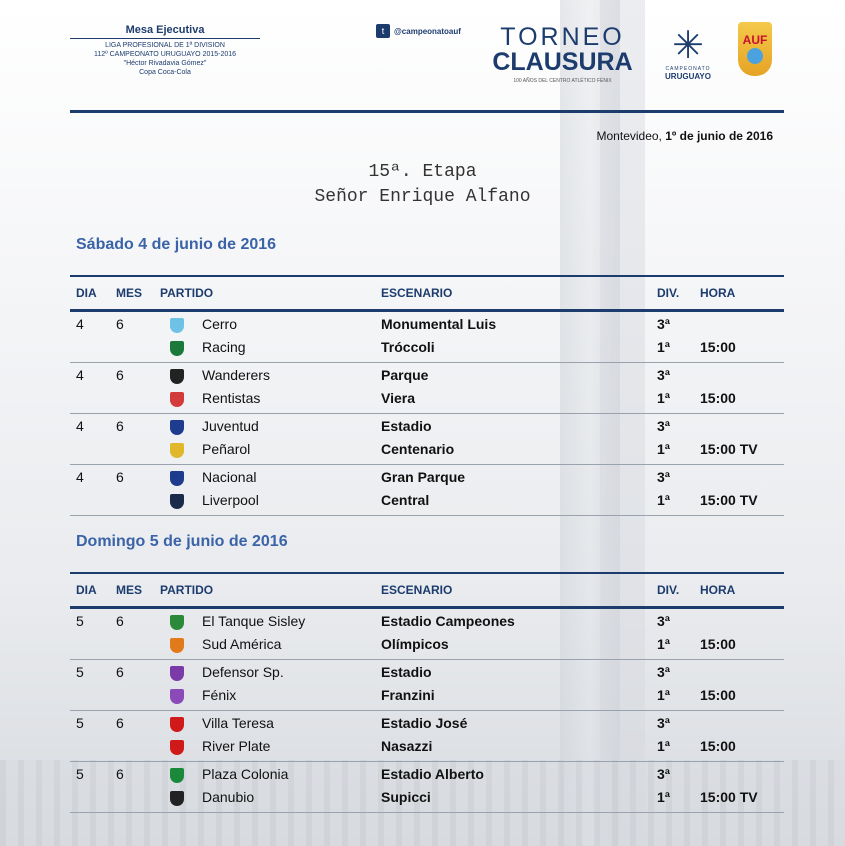 This screenshot has height=846, width=845. I want to click on background-stands, so click(422, 803).